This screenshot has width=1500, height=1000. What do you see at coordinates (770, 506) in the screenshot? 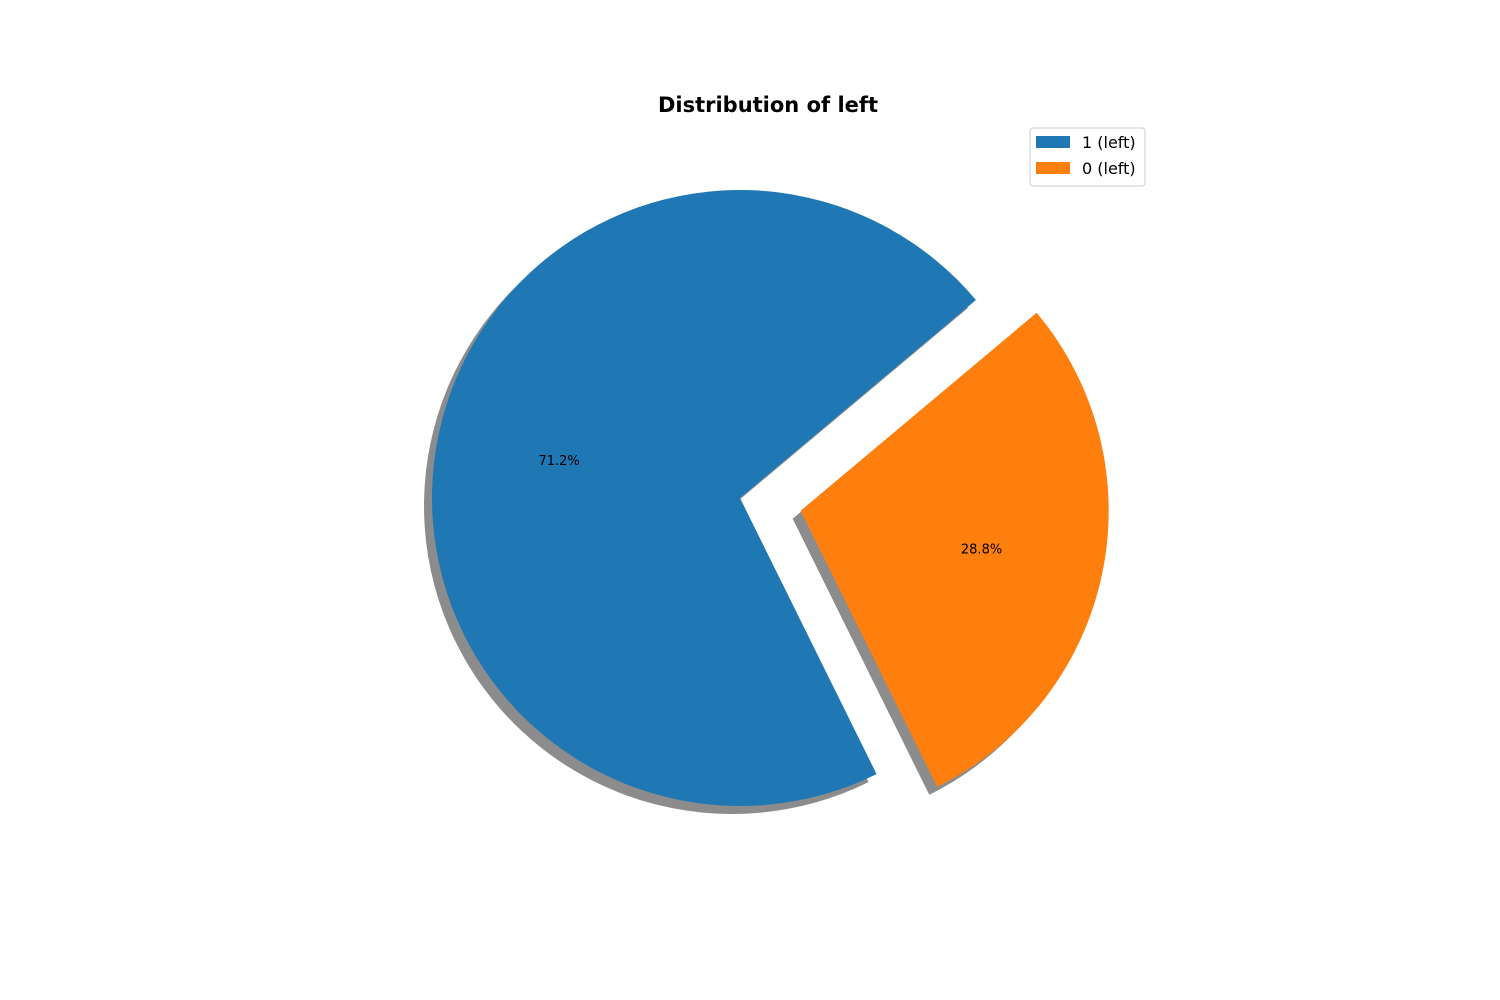
I see `slice-labels: 71.2% 28.8%` at bounding box center [770, 506].